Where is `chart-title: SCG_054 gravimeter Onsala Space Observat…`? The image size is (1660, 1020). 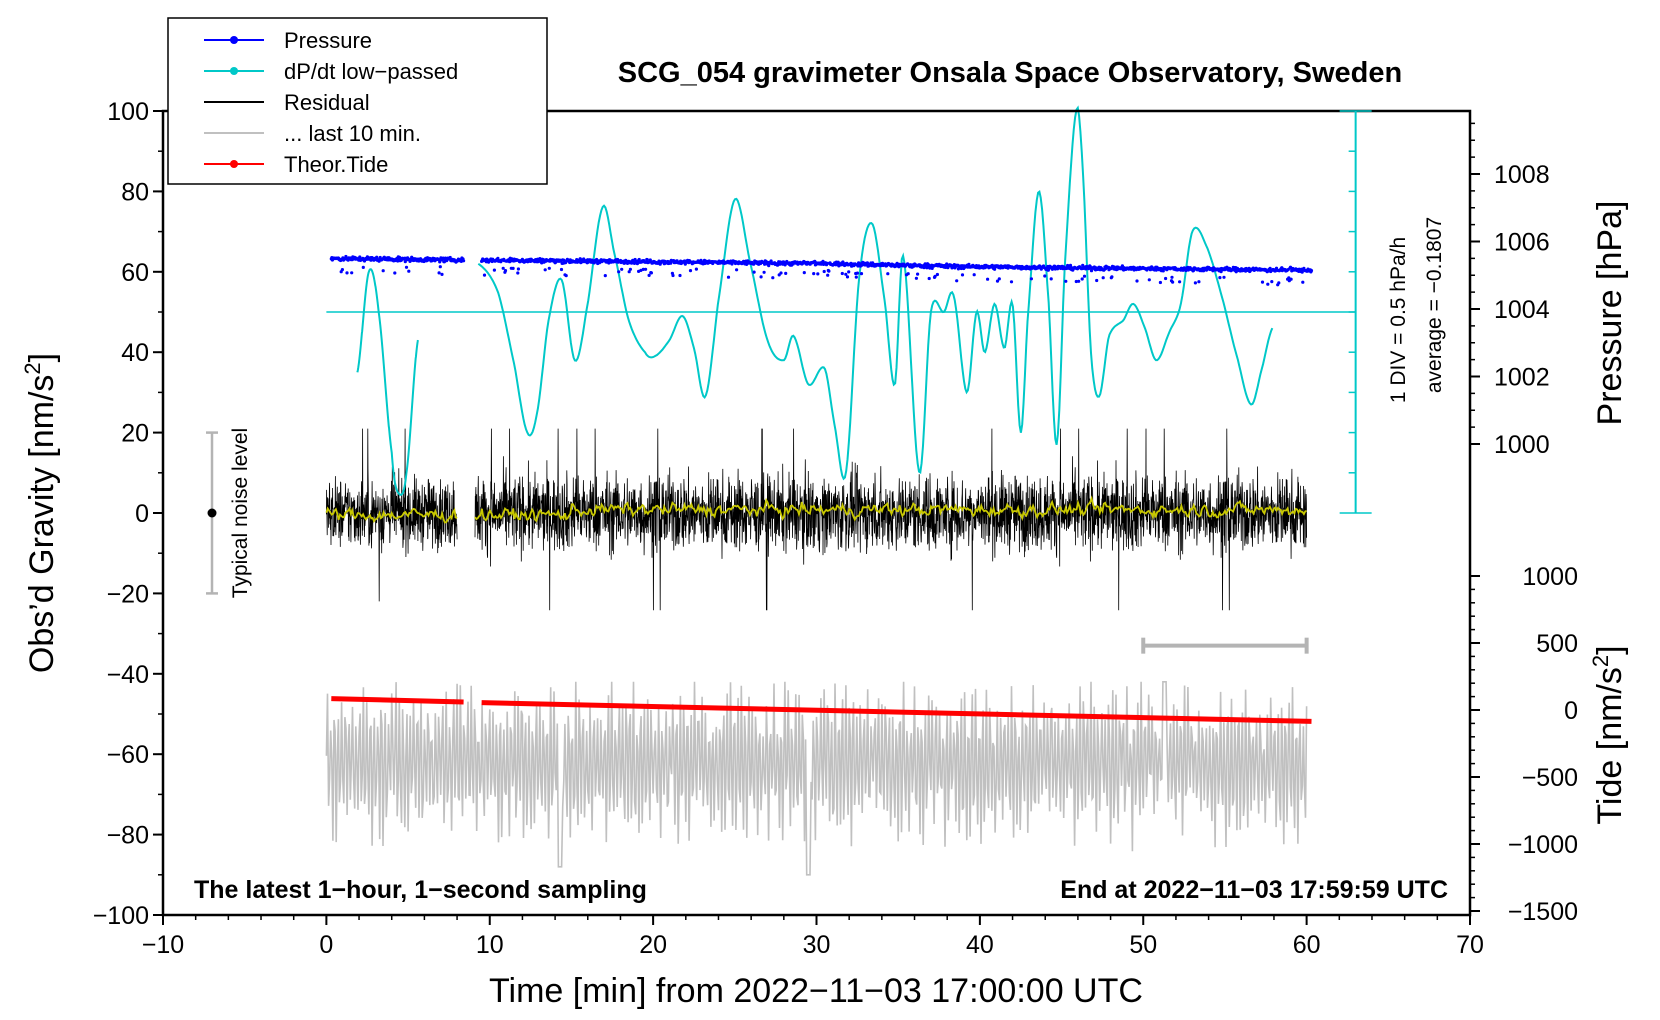 chart-title: SCG_054 gravimeter Onsala Space Observat… is located at coordinates (1010, 73).